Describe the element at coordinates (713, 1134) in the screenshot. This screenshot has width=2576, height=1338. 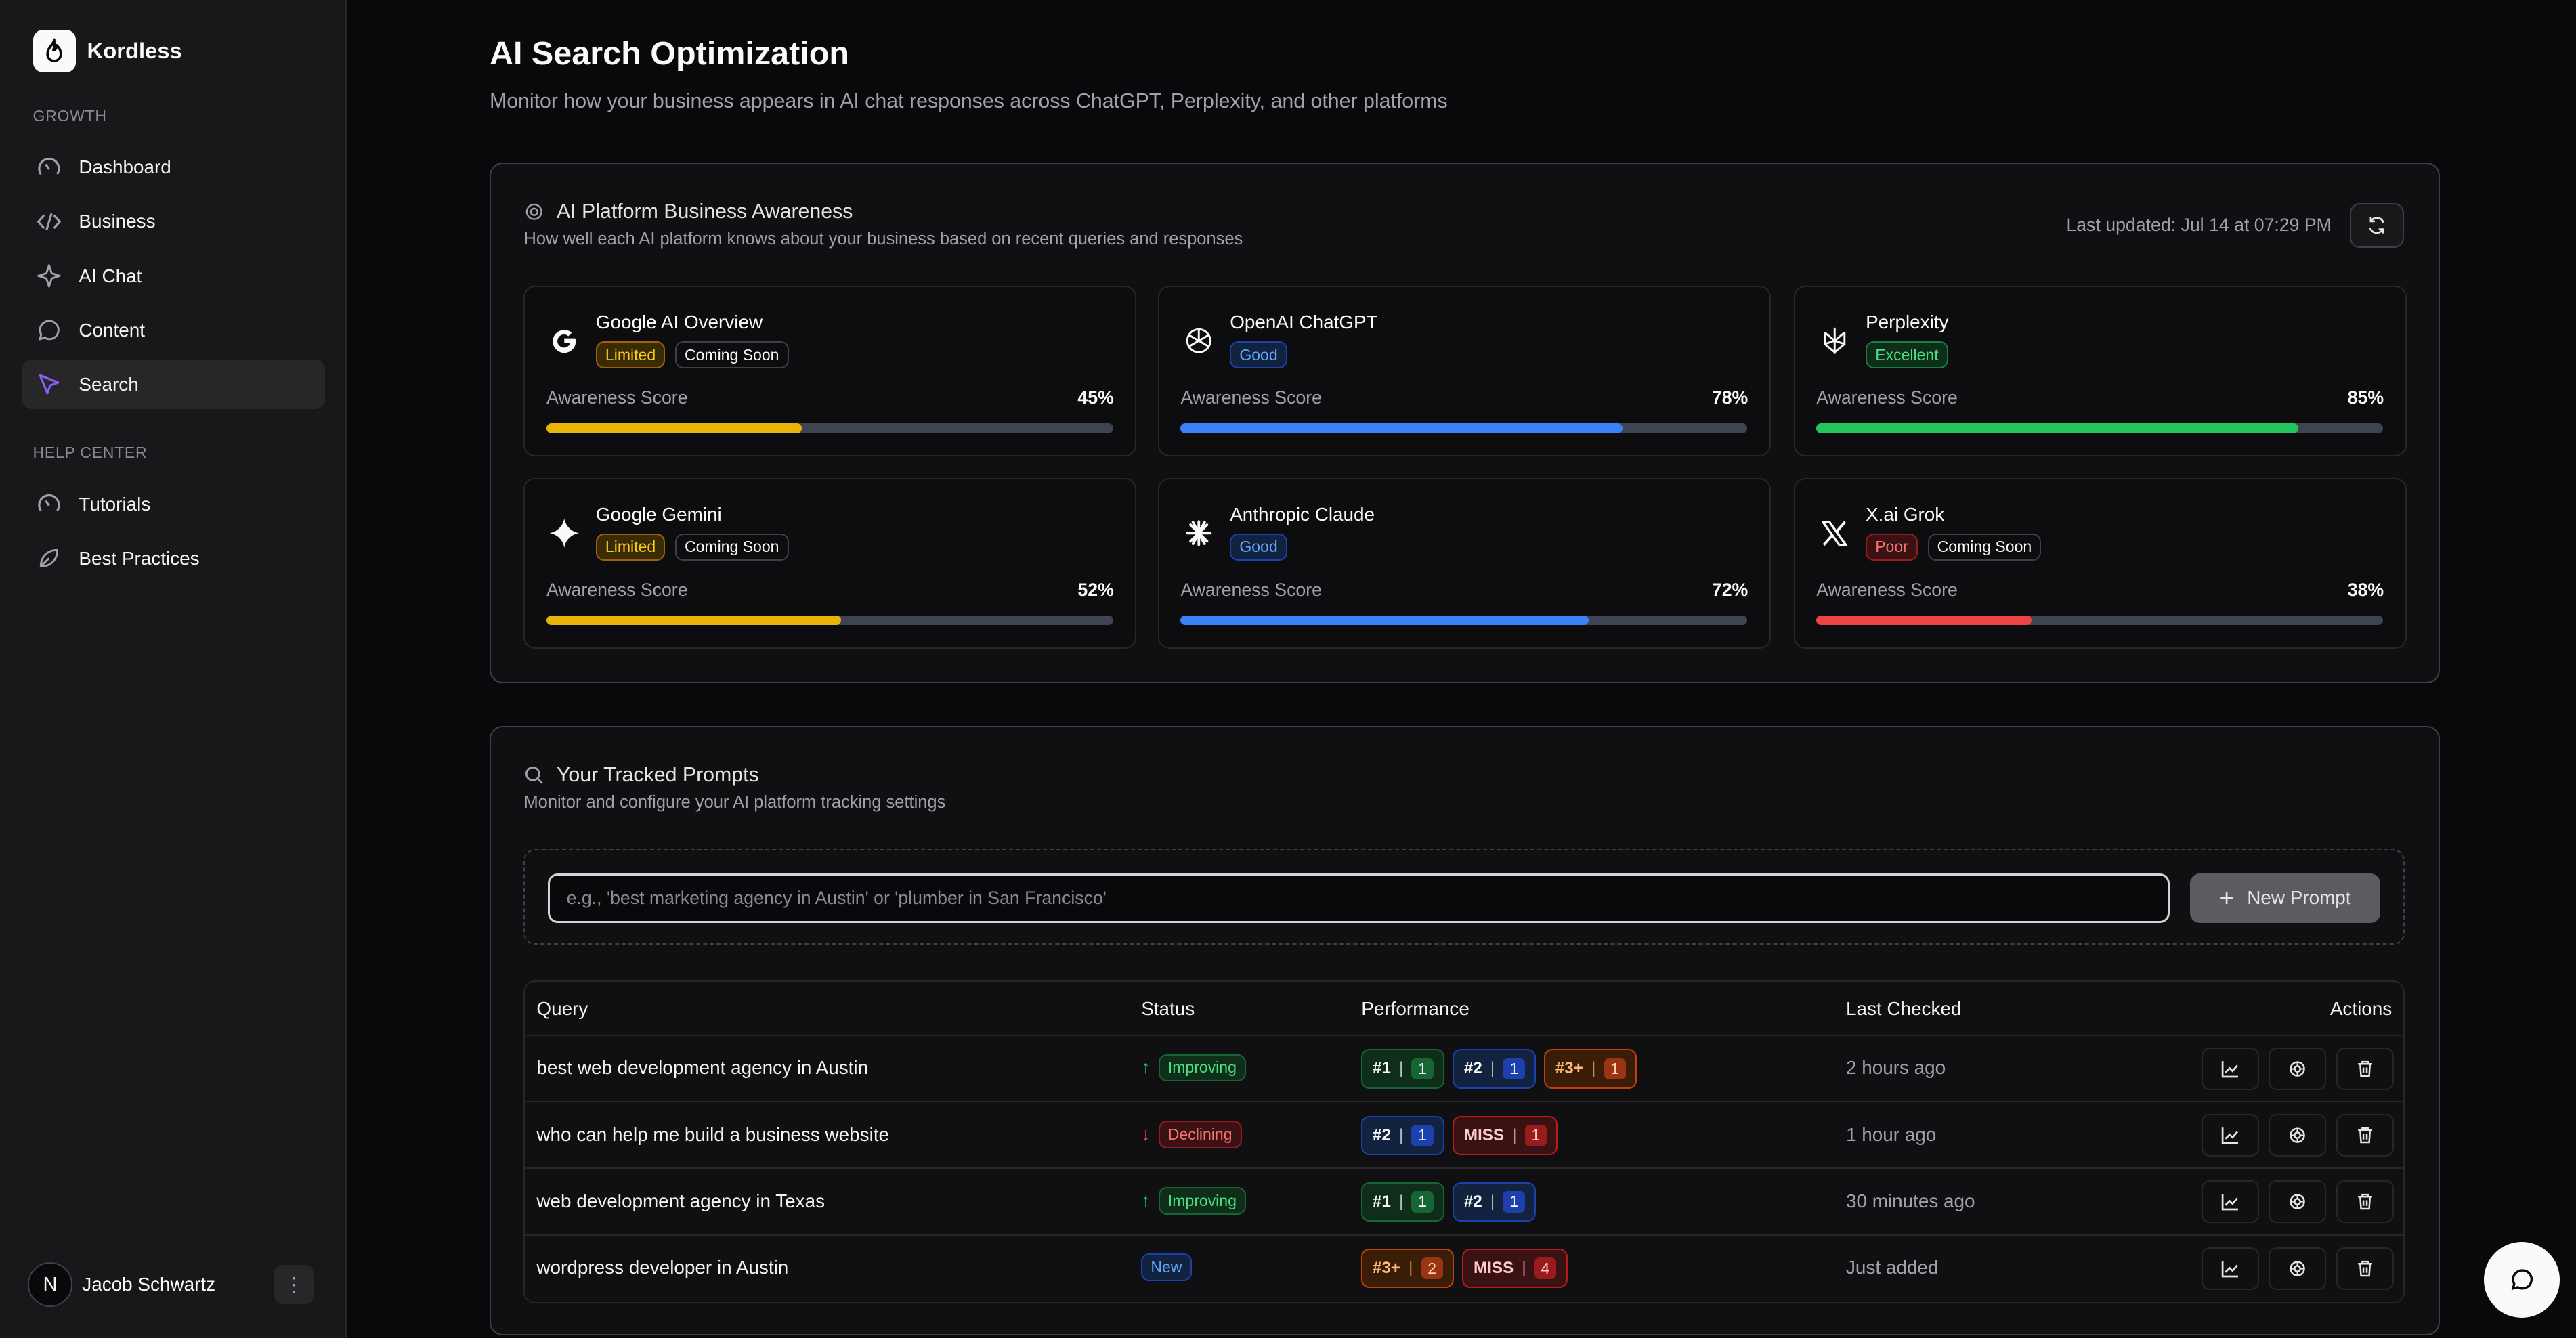
I see `query-text: who can help me build a business website` at that location.